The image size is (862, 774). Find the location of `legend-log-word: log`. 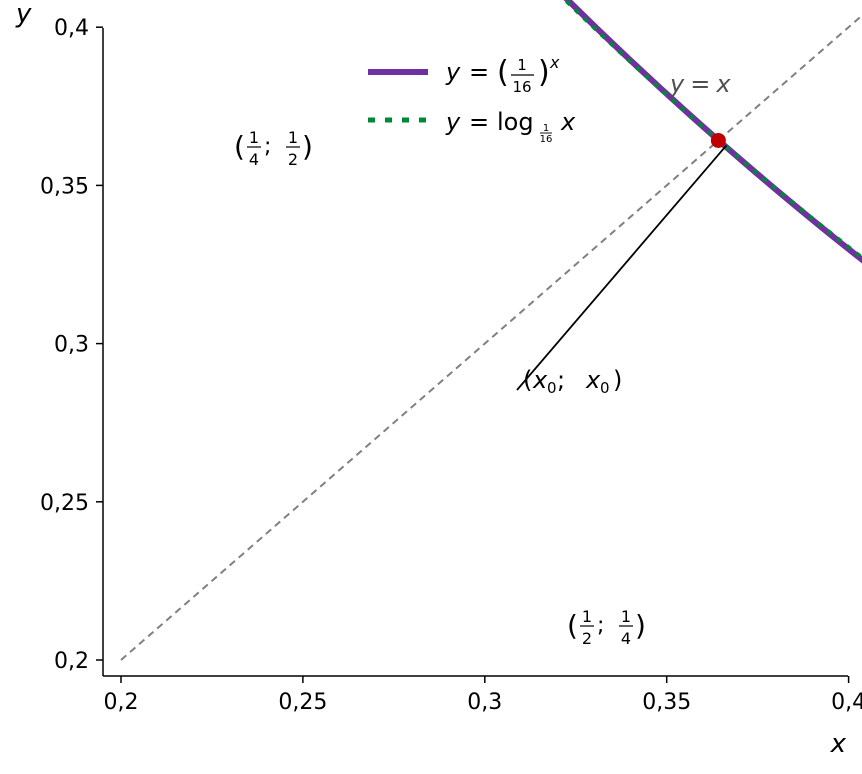

legend-log-word: log is located at coordinates (515, 122).